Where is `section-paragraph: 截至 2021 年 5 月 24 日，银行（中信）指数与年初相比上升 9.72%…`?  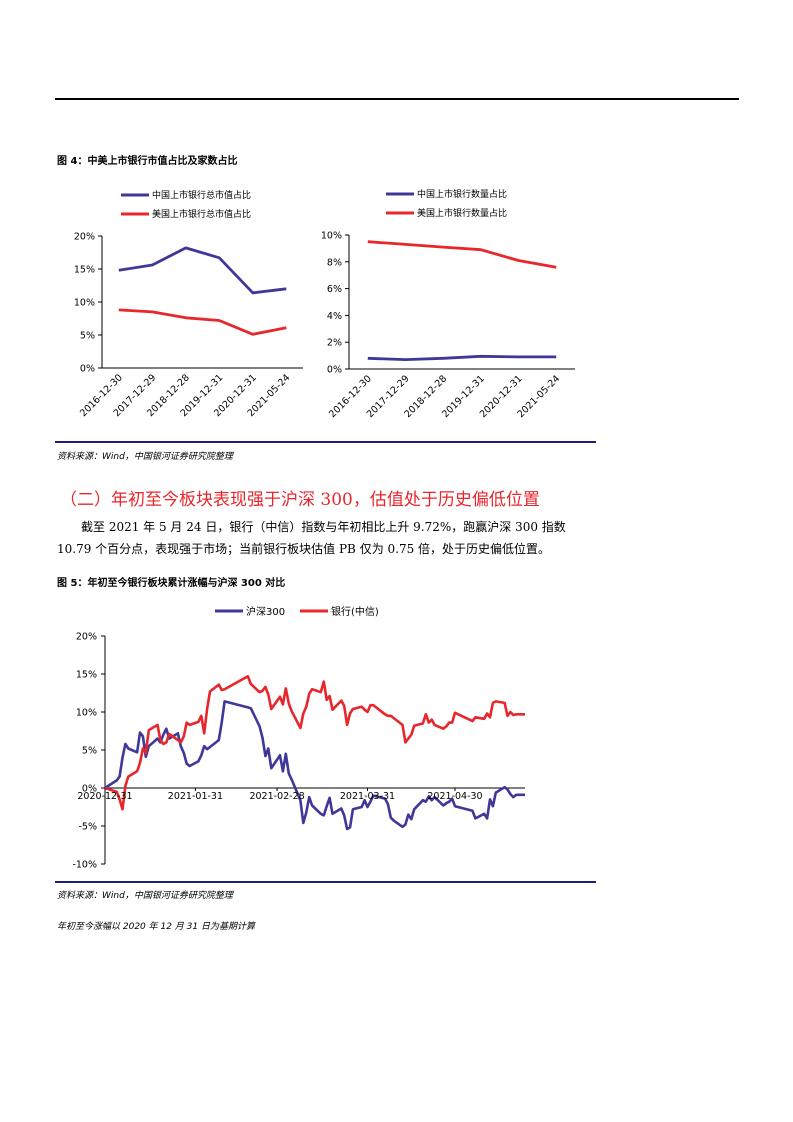
section-paragraph: 截至 2021 年 5 月 24 日，银行（中信）指数与年初相比上升 9.72%… is located at coordinates (329, 538).